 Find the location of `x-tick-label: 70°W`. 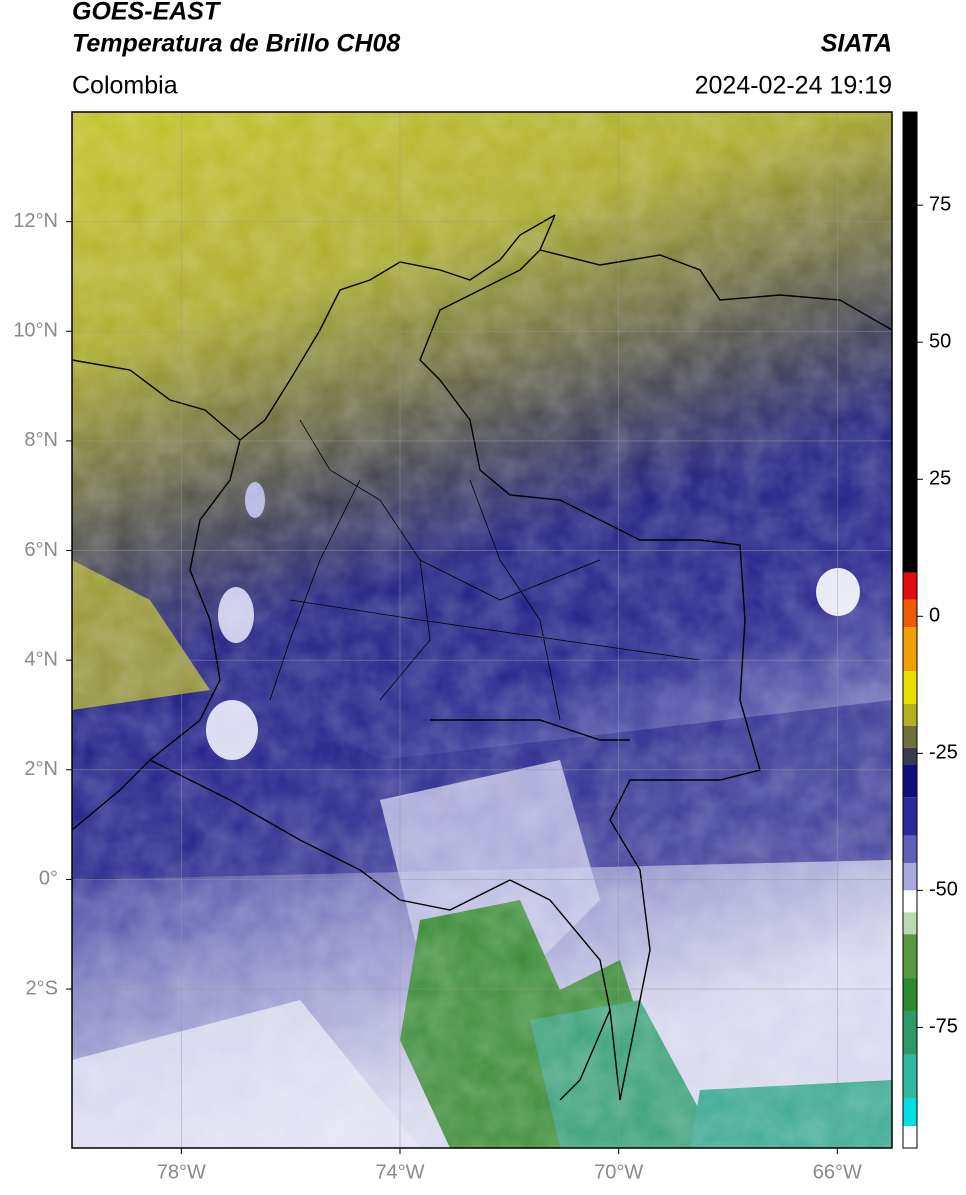

x-tick-label: 70°W is located at coordinates (618, 1172).